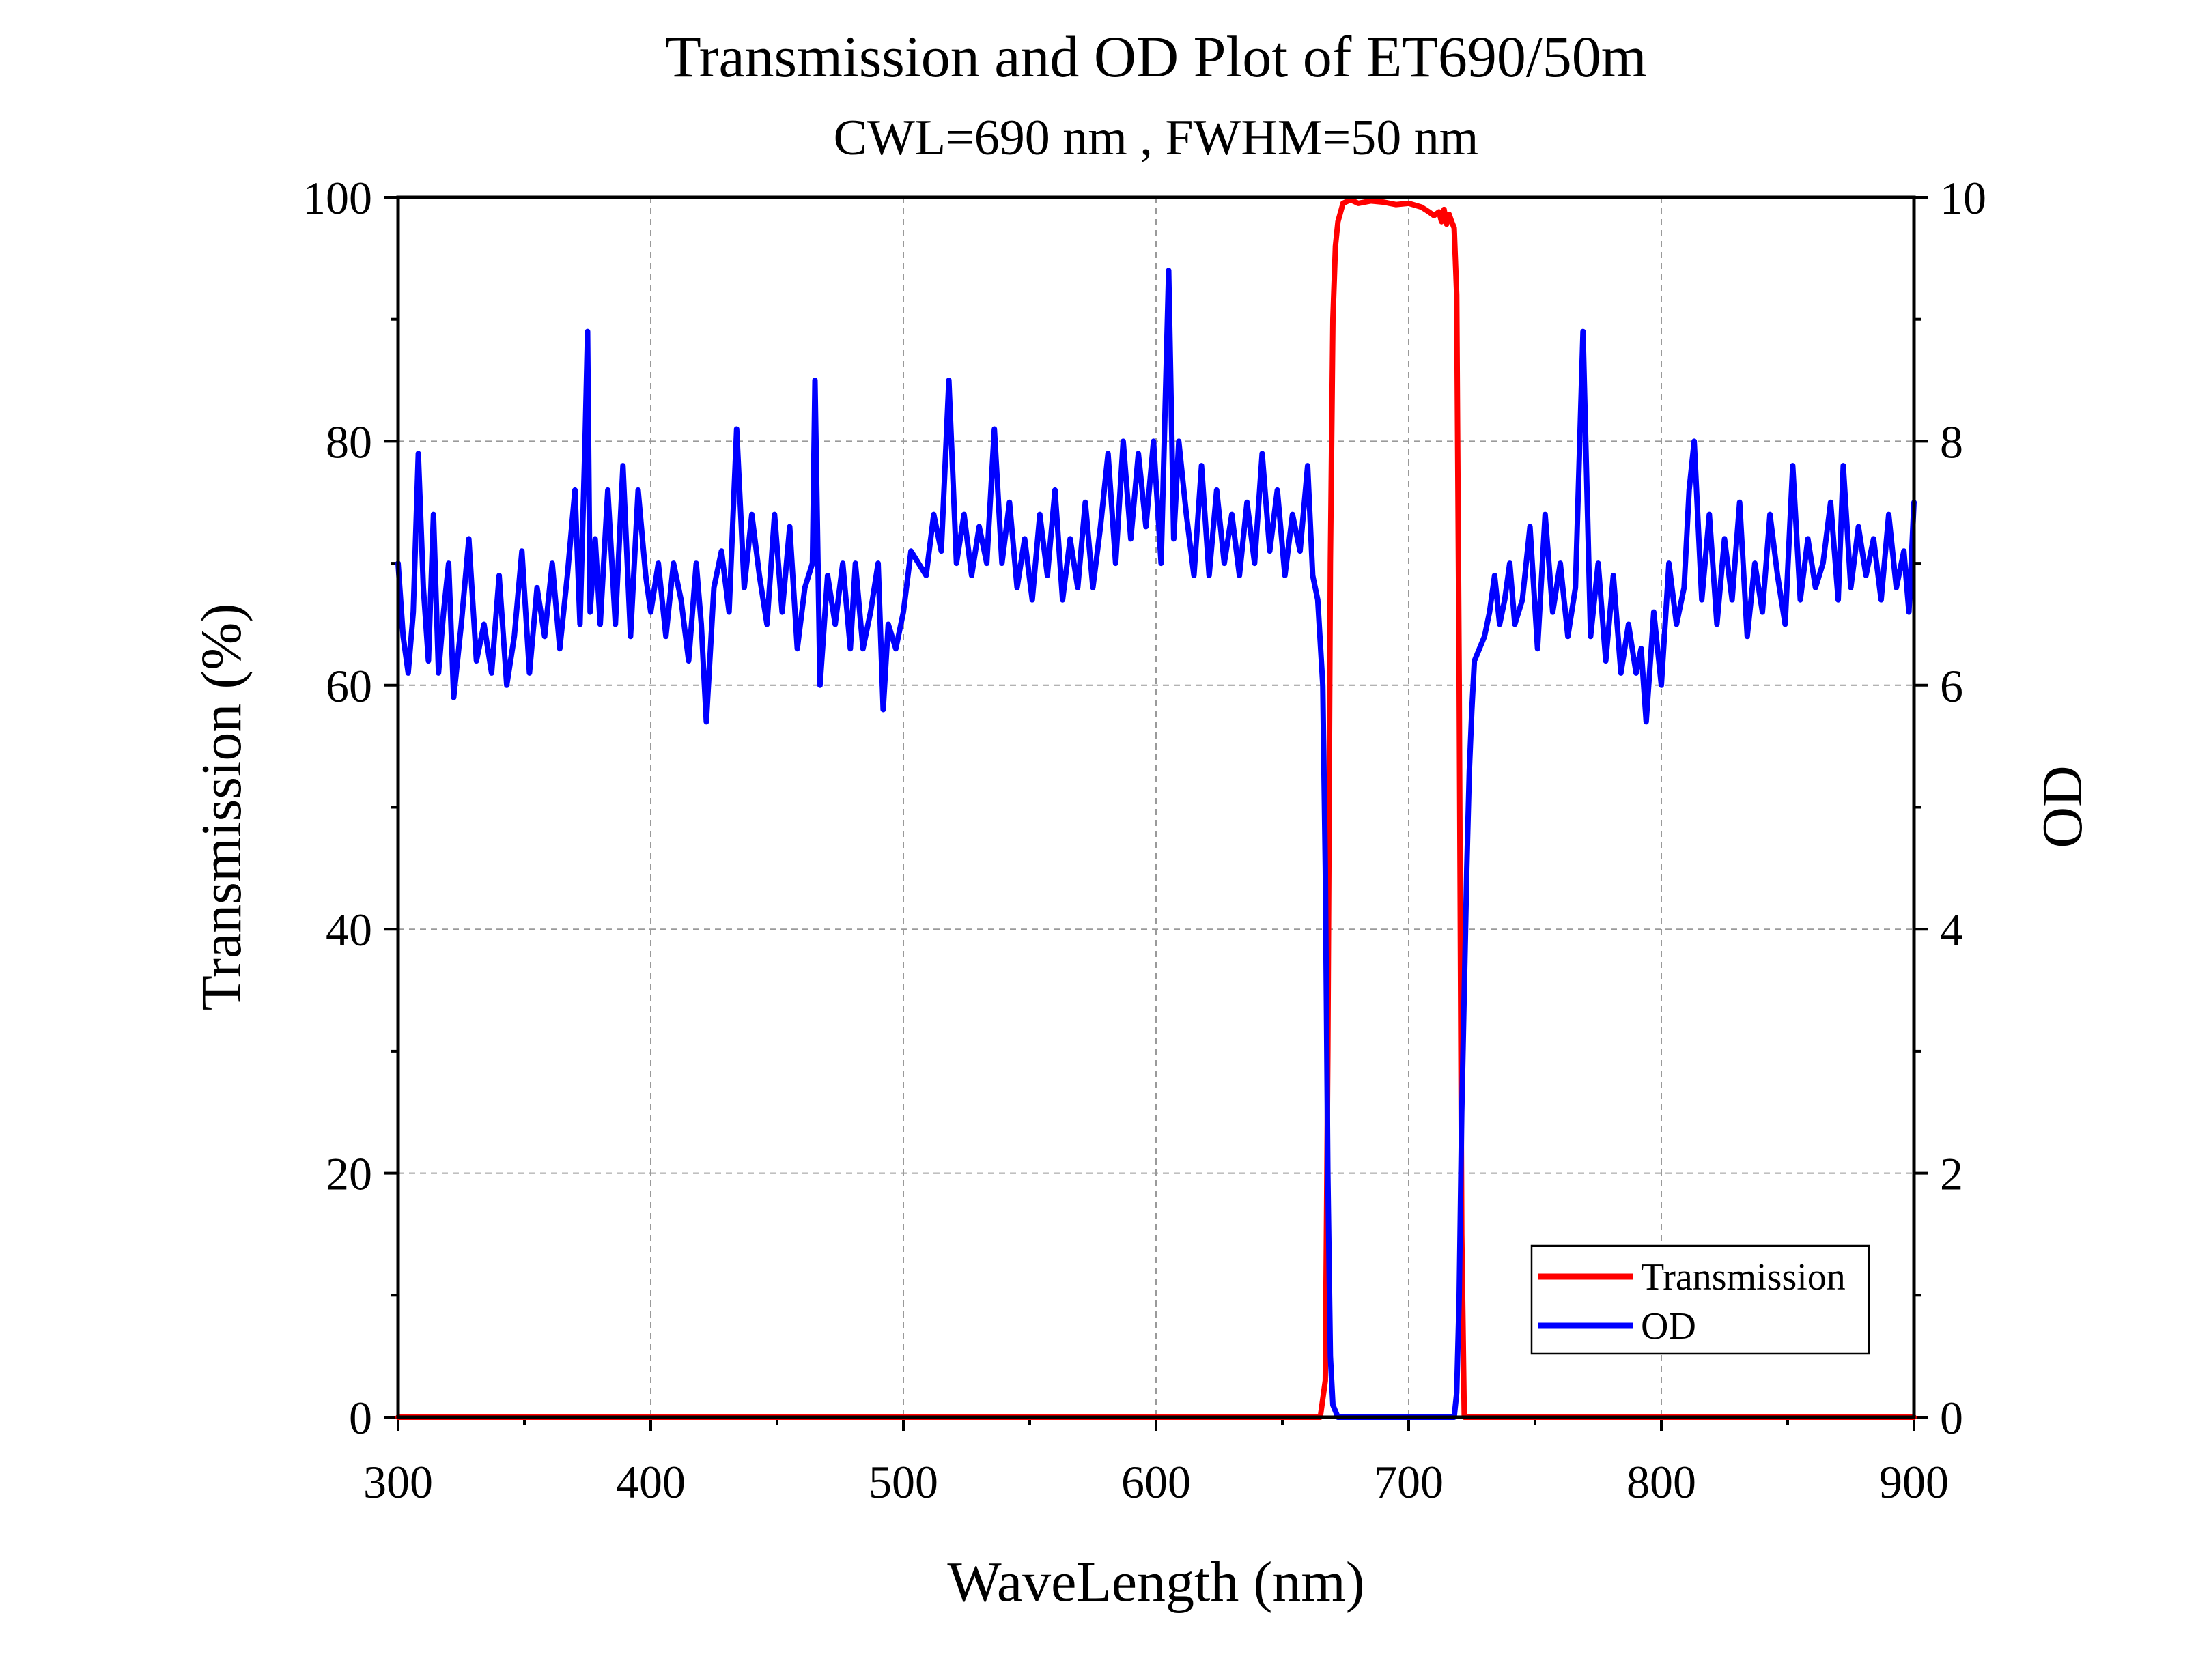 The height and width of the screenshot is (1680, 2196). I want to click on x-tick-label: 400, so click(651, 1482).